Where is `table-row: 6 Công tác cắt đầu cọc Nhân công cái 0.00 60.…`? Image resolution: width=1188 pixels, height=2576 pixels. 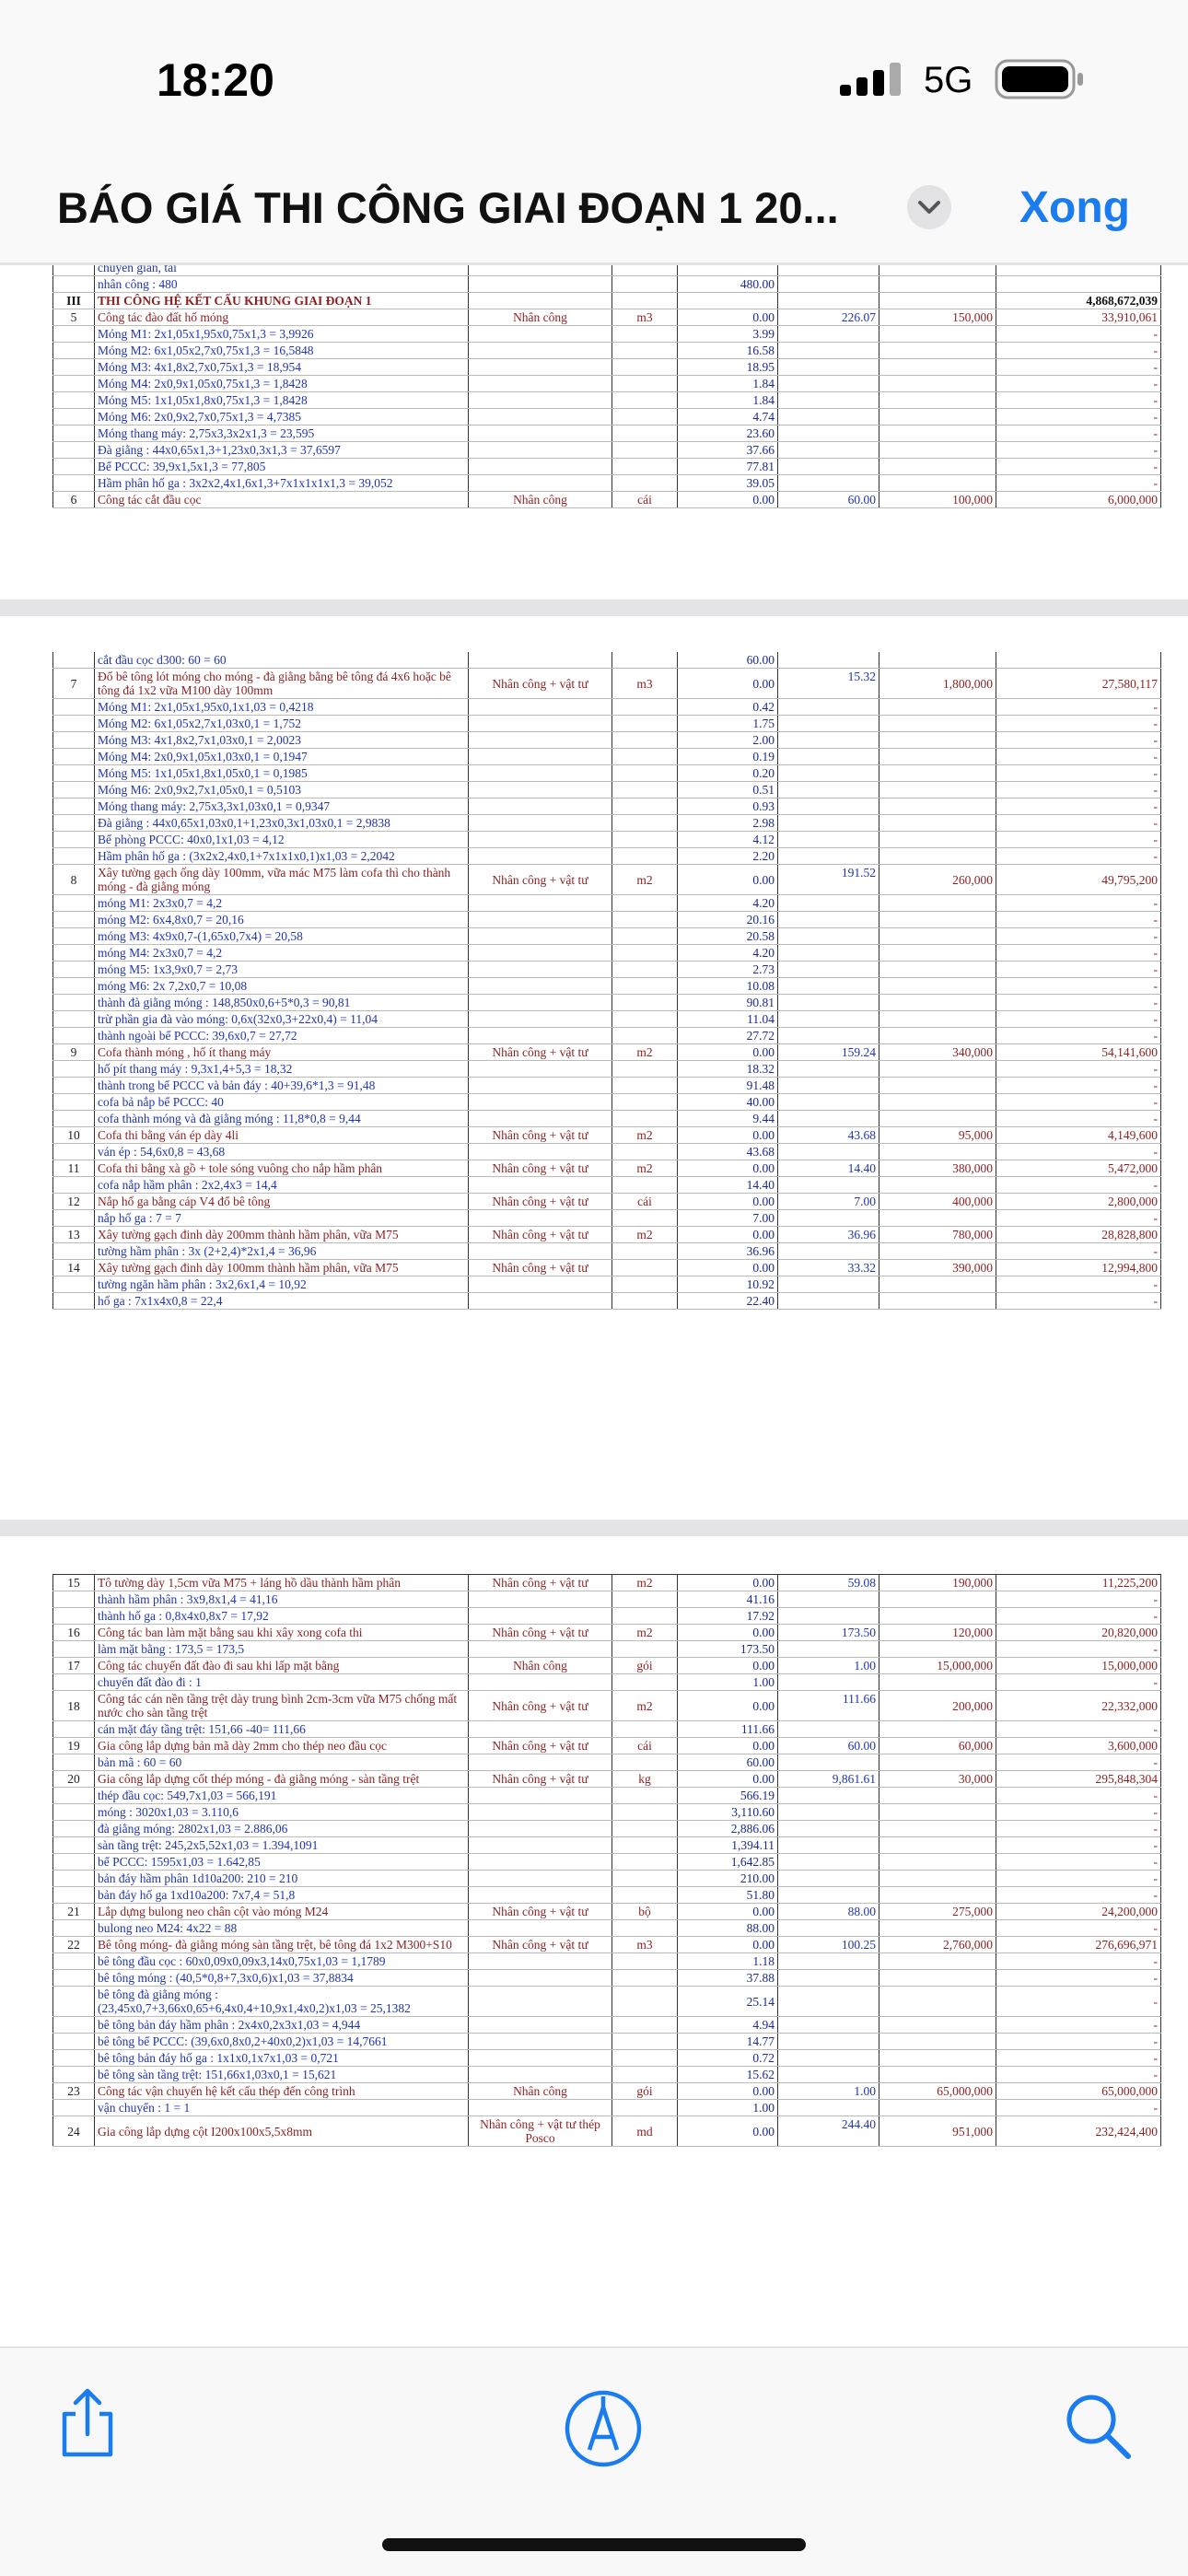 table-row: 6 Công tác cắt đầu cọc Nhân công cái 0.00 60.… is located at coordinates (606, 499).